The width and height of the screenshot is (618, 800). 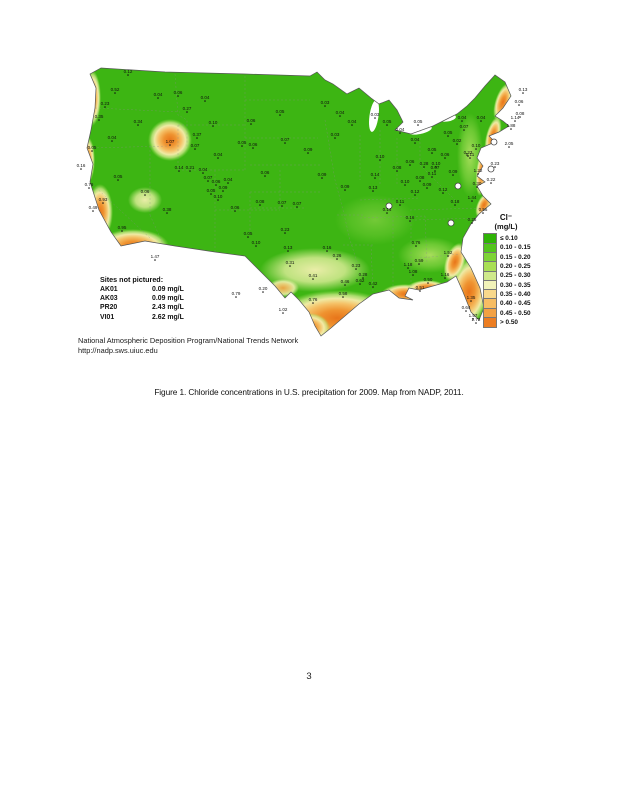 I want to click on site-value-label: 1.16, so click(x=445, y=274).